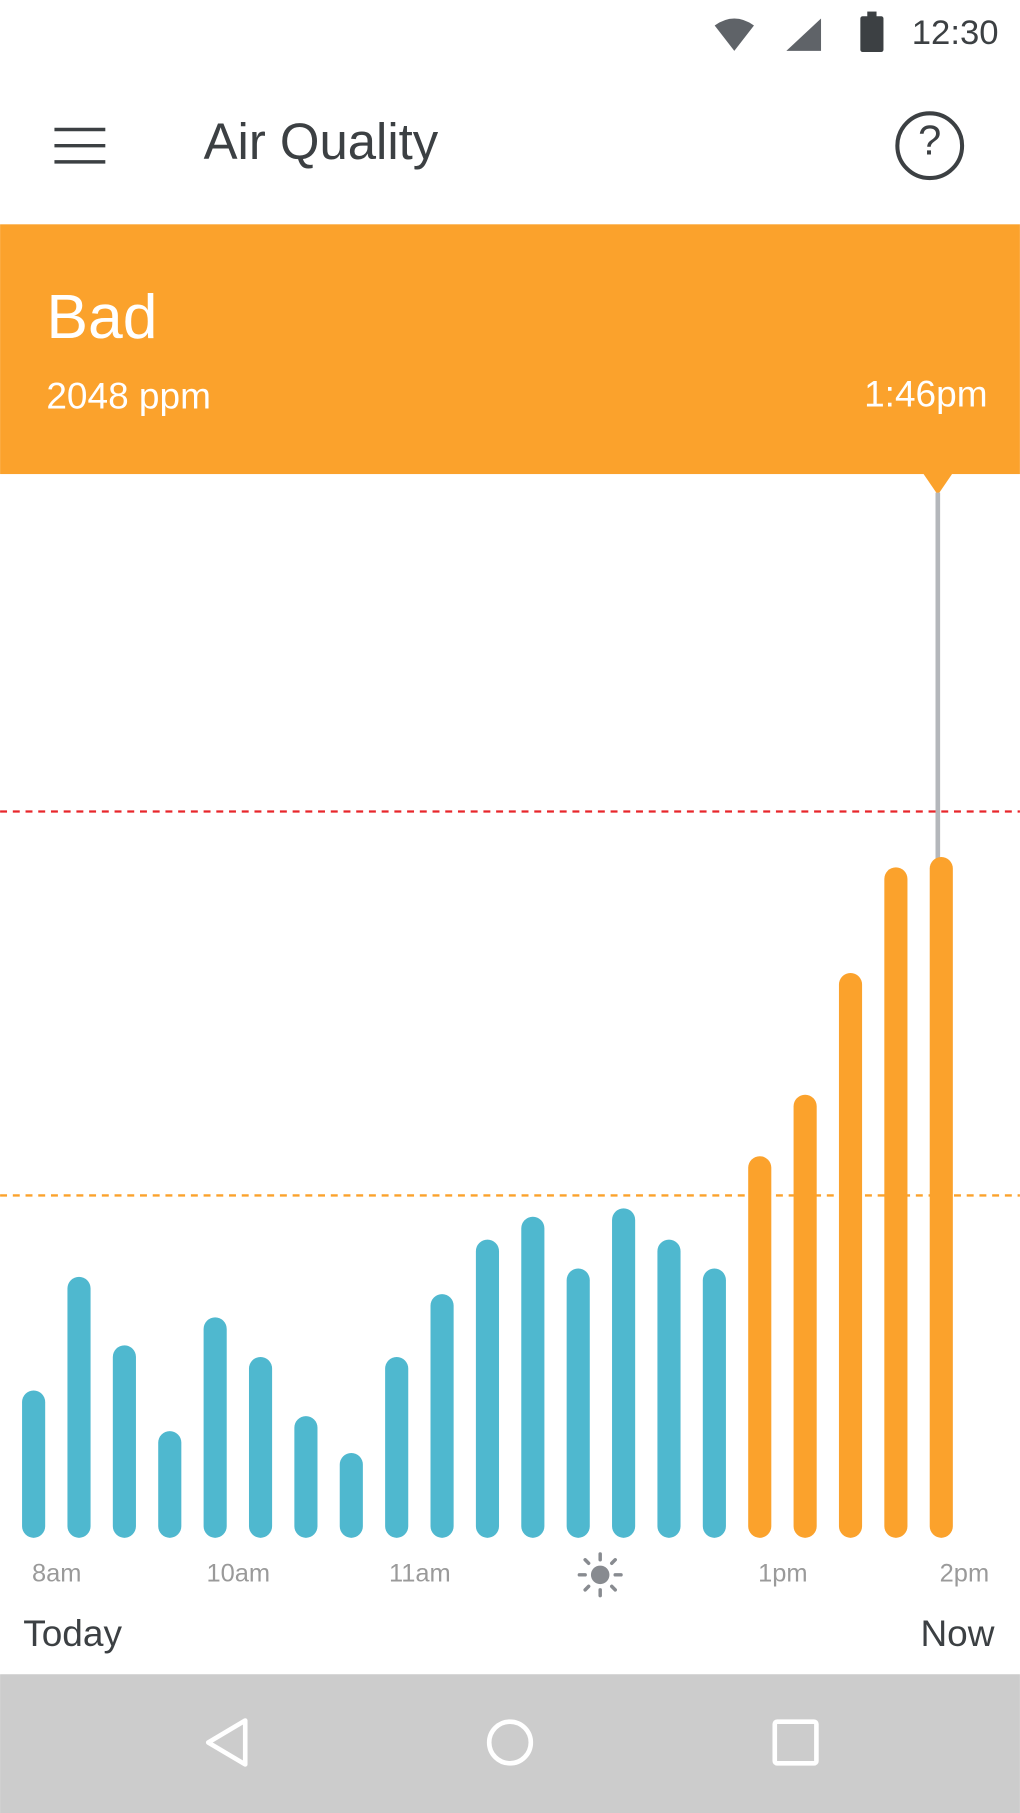 This screenshot has height=1813, width=1020. Describe the element at coordinates (957, 1633) in the screenshot. I see `footer-end: Now` at that location.